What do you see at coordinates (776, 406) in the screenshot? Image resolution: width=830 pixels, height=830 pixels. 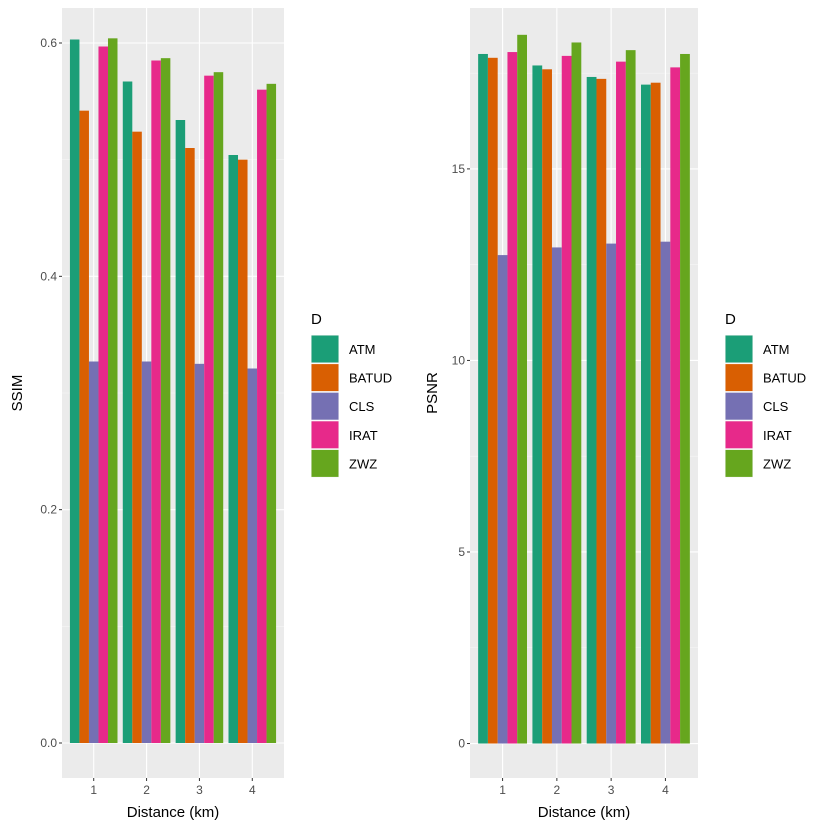 I see `psnr-legend-label-cls: CLS` at bounding box center [776, 406].